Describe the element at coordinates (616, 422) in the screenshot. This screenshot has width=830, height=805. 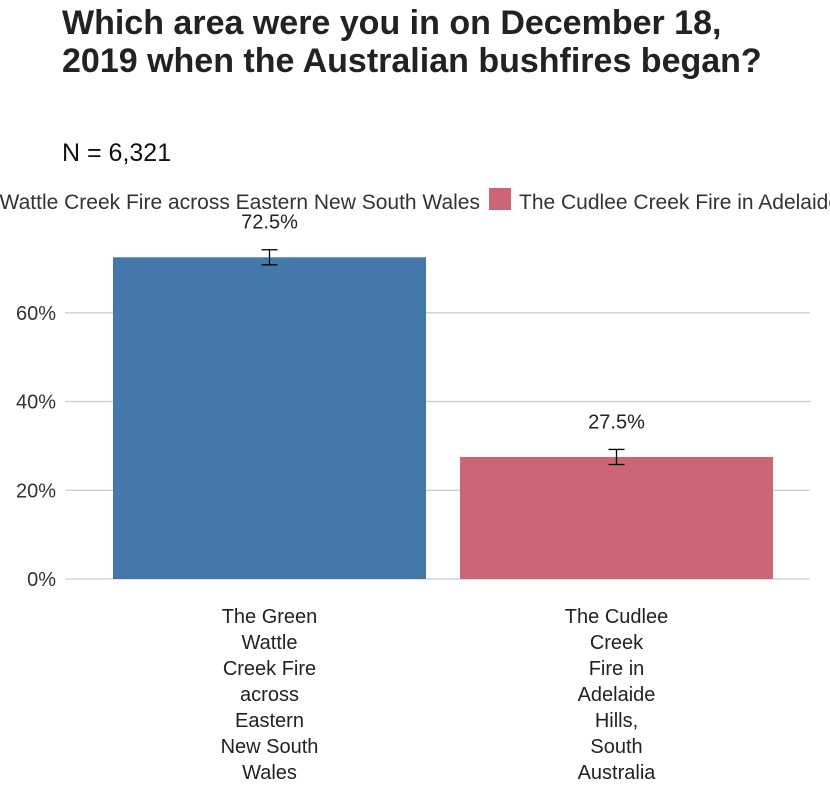
I see `data-label-2: 27.5%` at that location.